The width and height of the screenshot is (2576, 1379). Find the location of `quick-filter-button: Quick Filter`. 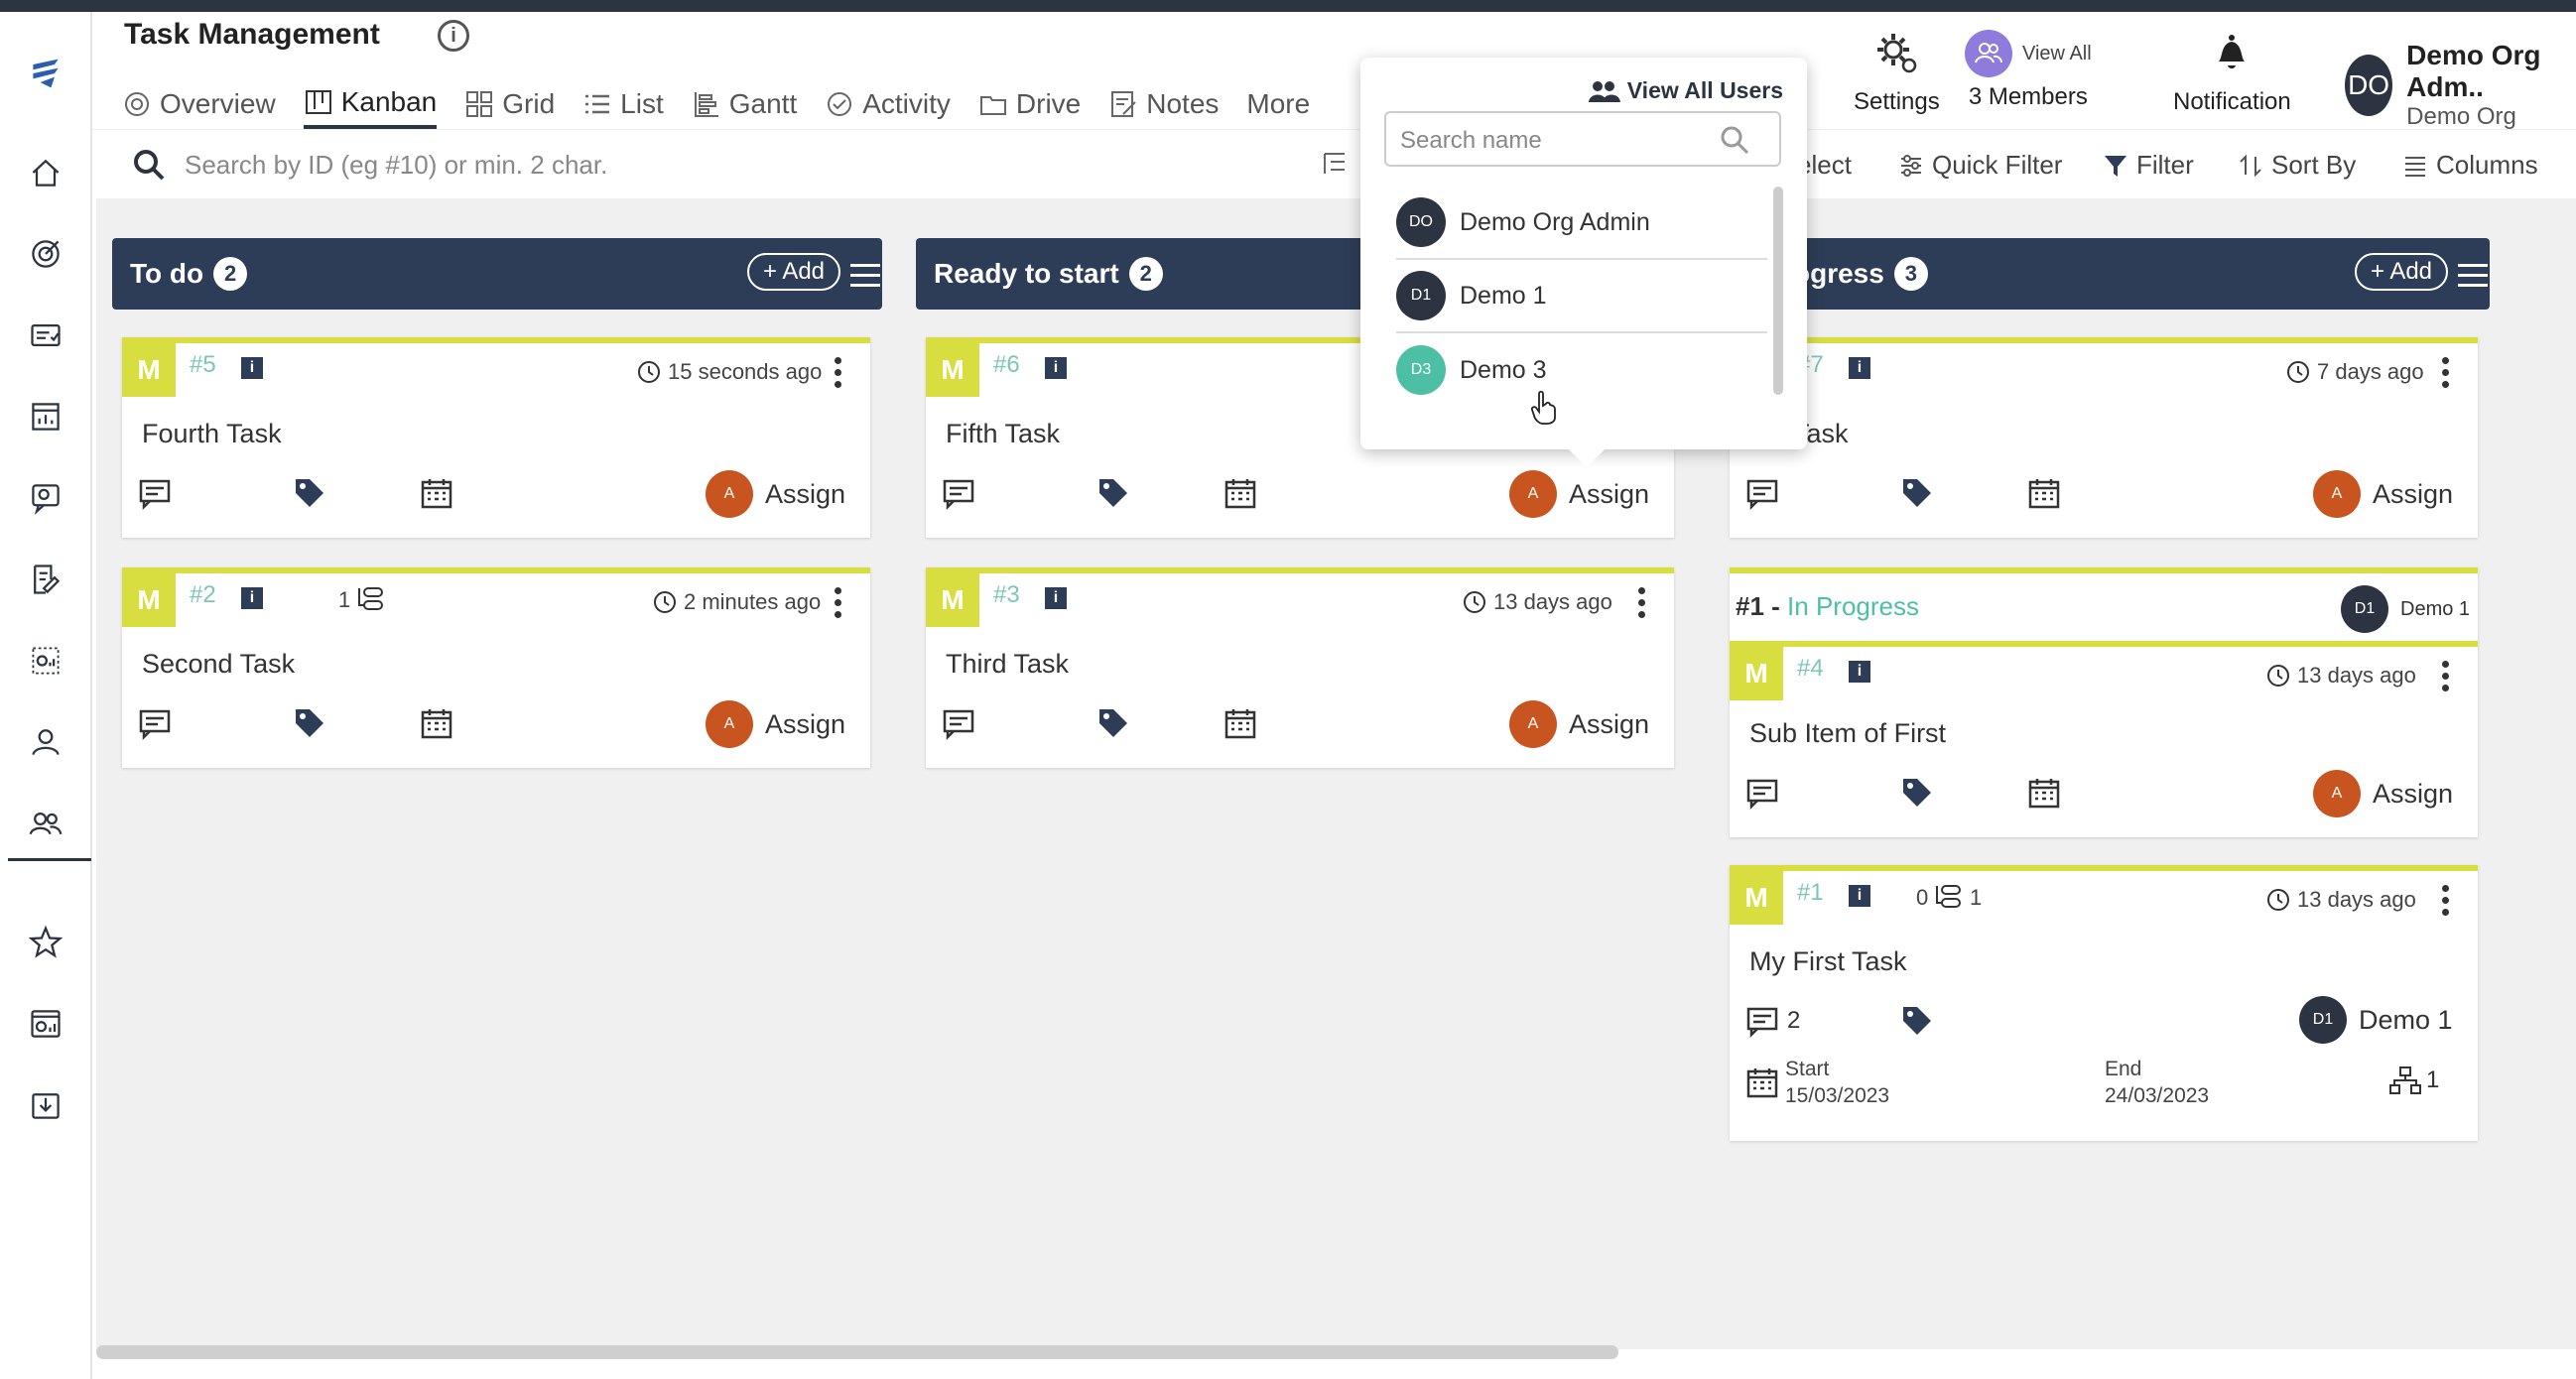

quick-filter-button: Quick Filter is located at coordinates (1980, 165).